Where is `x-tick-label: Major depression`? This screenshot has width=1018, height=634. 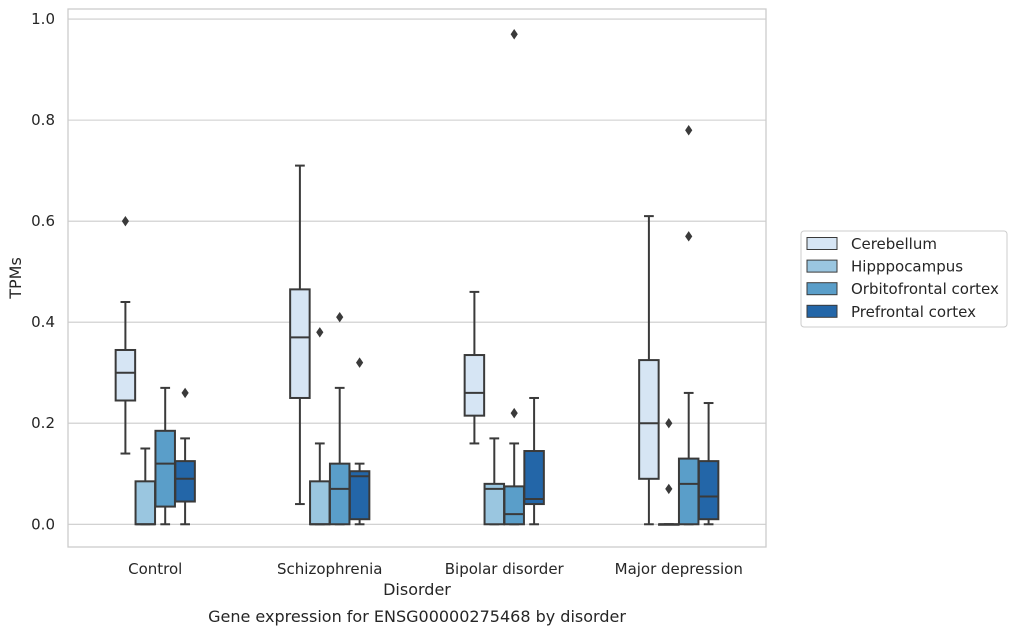 x-tick-label: Major depression is located at coordinates (679, 569).